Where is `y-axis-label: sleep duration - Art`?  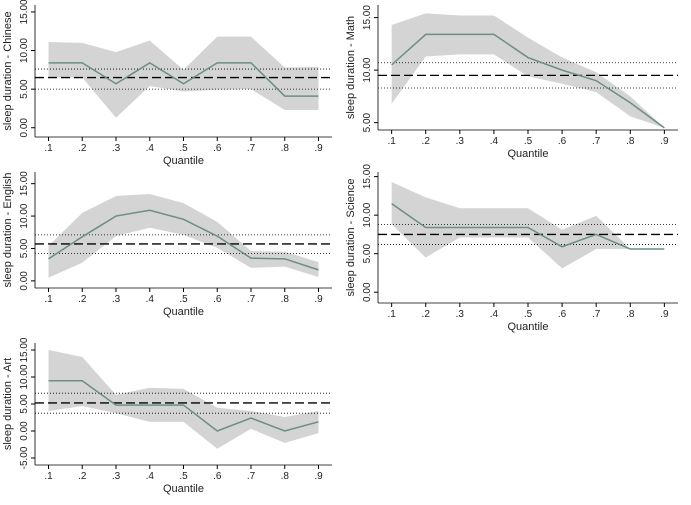 y-axis-label: sleep duration - Art is located at coordinates (8, 404).